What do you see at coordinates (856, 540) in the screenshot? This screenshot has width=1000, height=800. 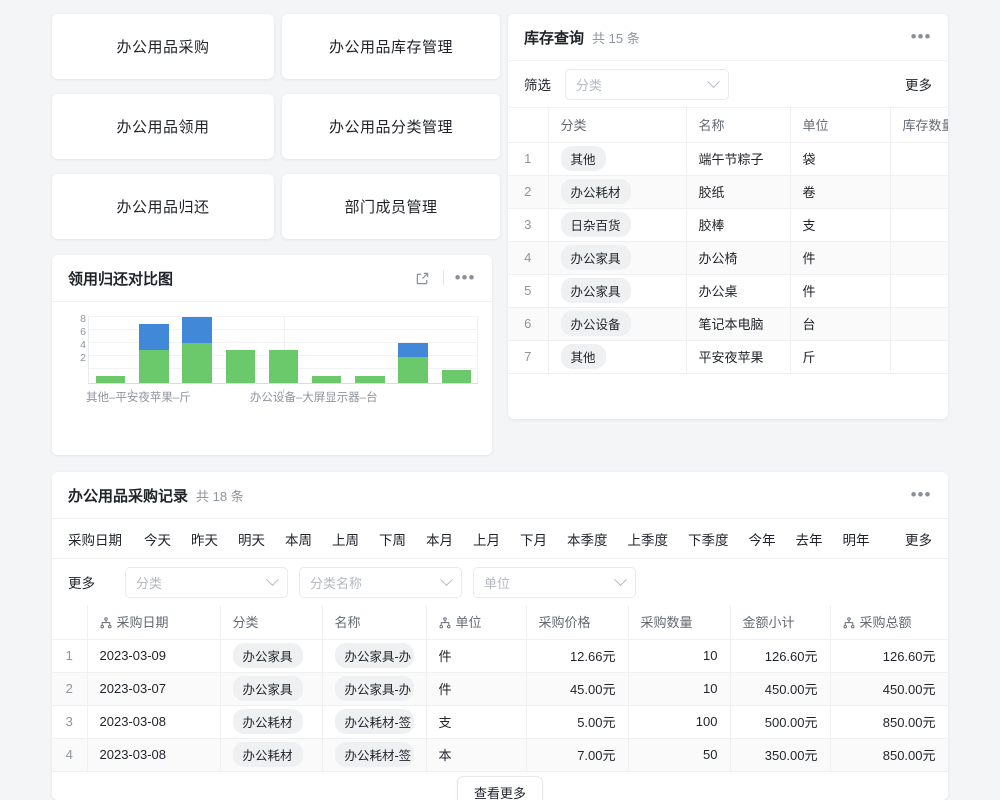 I see `chip-next-year: 明年` at bounding box center [856, 540].